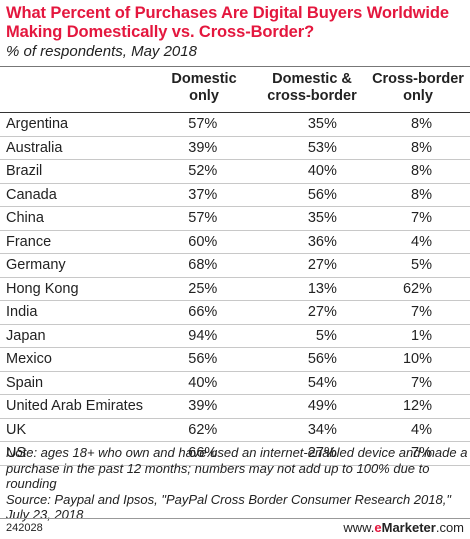 This screenshot has width=470, height=539. I want to click on domestic-cross-border-cell: 34%, so click(308, 430).